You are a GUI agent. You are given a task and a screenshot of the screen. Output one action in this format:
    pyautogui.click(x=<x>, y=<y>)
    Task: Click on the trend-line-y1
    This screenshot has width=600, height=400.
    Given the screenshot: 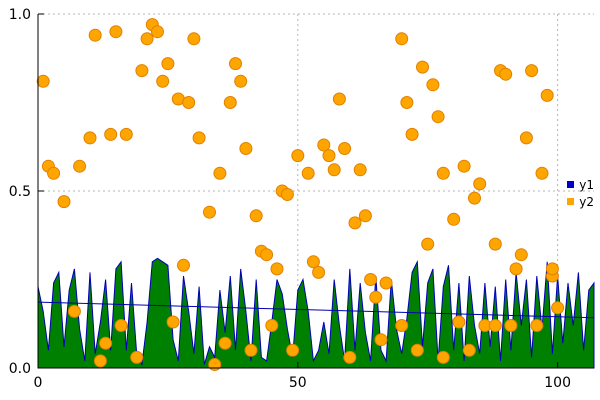 What is the action you would take?
    pyautogui.click(x=316, y=310)
    